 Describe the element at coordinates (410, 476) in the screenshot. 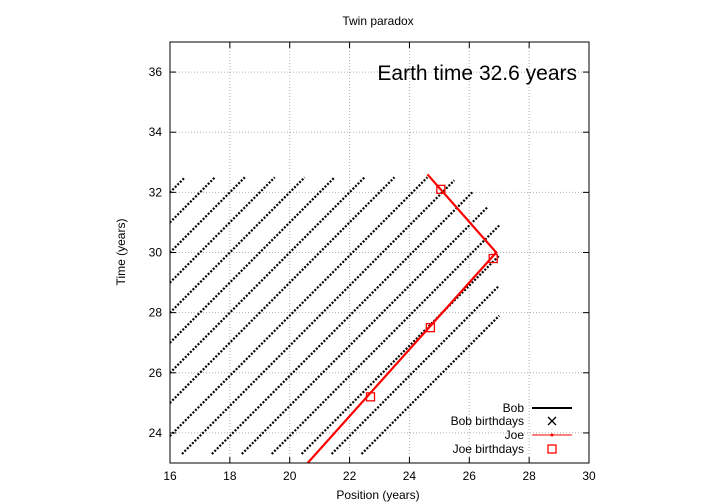

I see `x-tick-label: 24` at that location.